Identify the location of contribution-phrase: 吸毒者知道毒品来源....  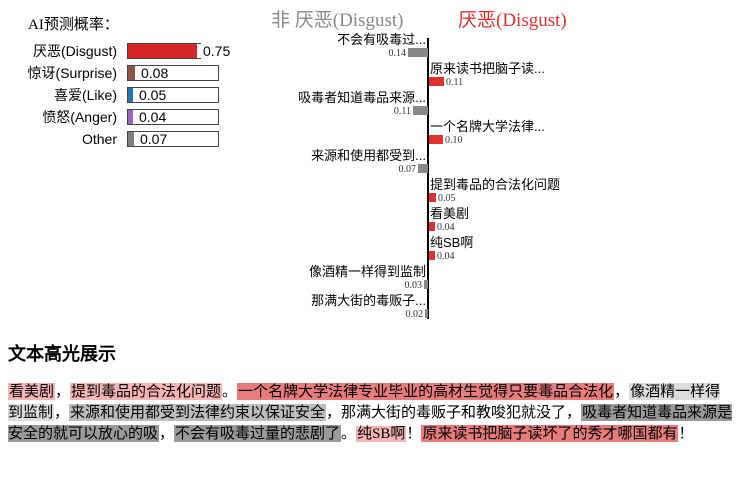
(362, 97).